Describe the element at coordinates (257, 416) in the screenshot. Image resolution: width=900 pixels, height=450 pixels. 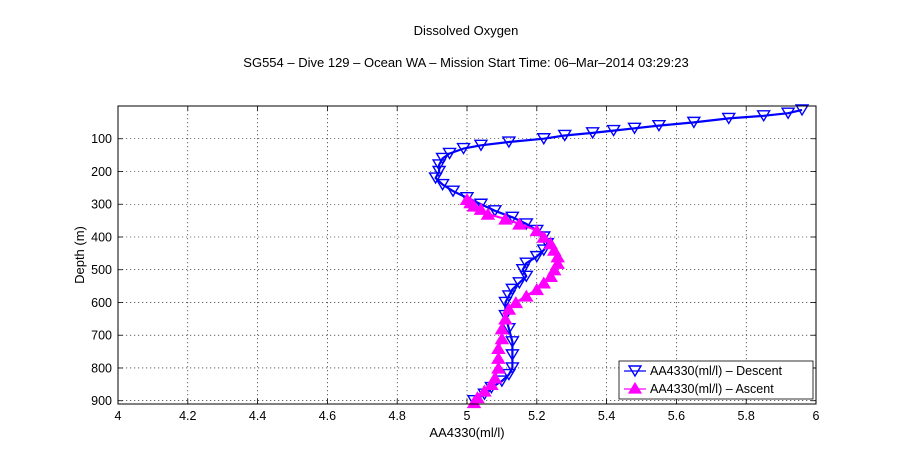
I see `x-tick-label: 4.4` at that location.